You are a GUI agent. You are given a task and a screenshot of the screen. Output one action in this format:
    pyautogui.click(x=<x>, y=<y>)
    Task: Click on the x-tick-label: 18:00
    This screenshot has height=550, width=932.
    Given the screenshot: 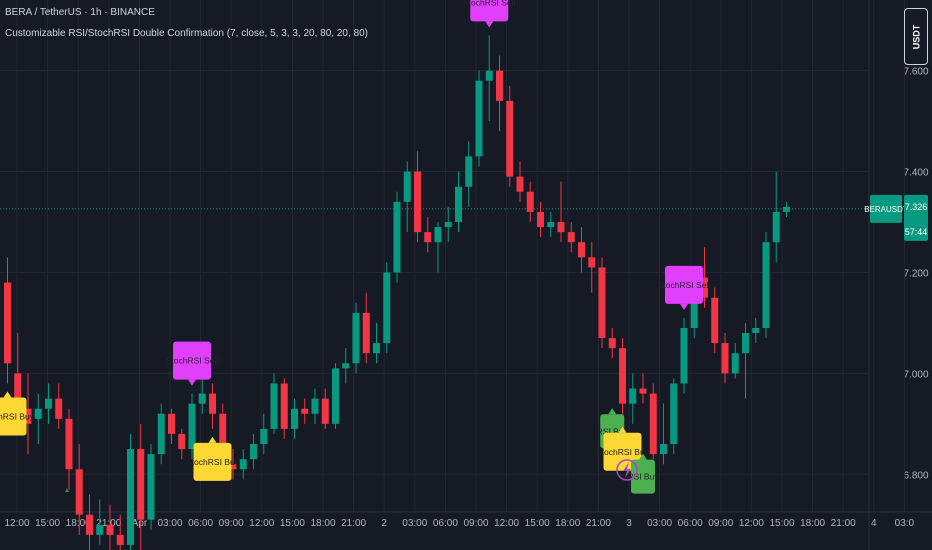 What is the action you would take?
    pyautogui.click(x=812, y=523)
    